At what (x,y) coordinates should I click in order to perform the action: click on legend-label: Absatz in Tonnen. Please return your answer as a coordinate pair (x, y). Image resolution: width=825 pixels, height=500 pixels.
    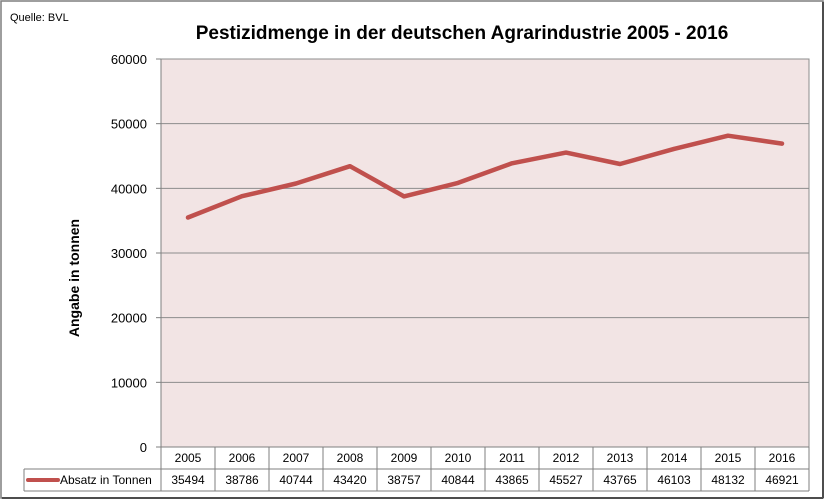
    Looking at the image, I should click on (106, 480).